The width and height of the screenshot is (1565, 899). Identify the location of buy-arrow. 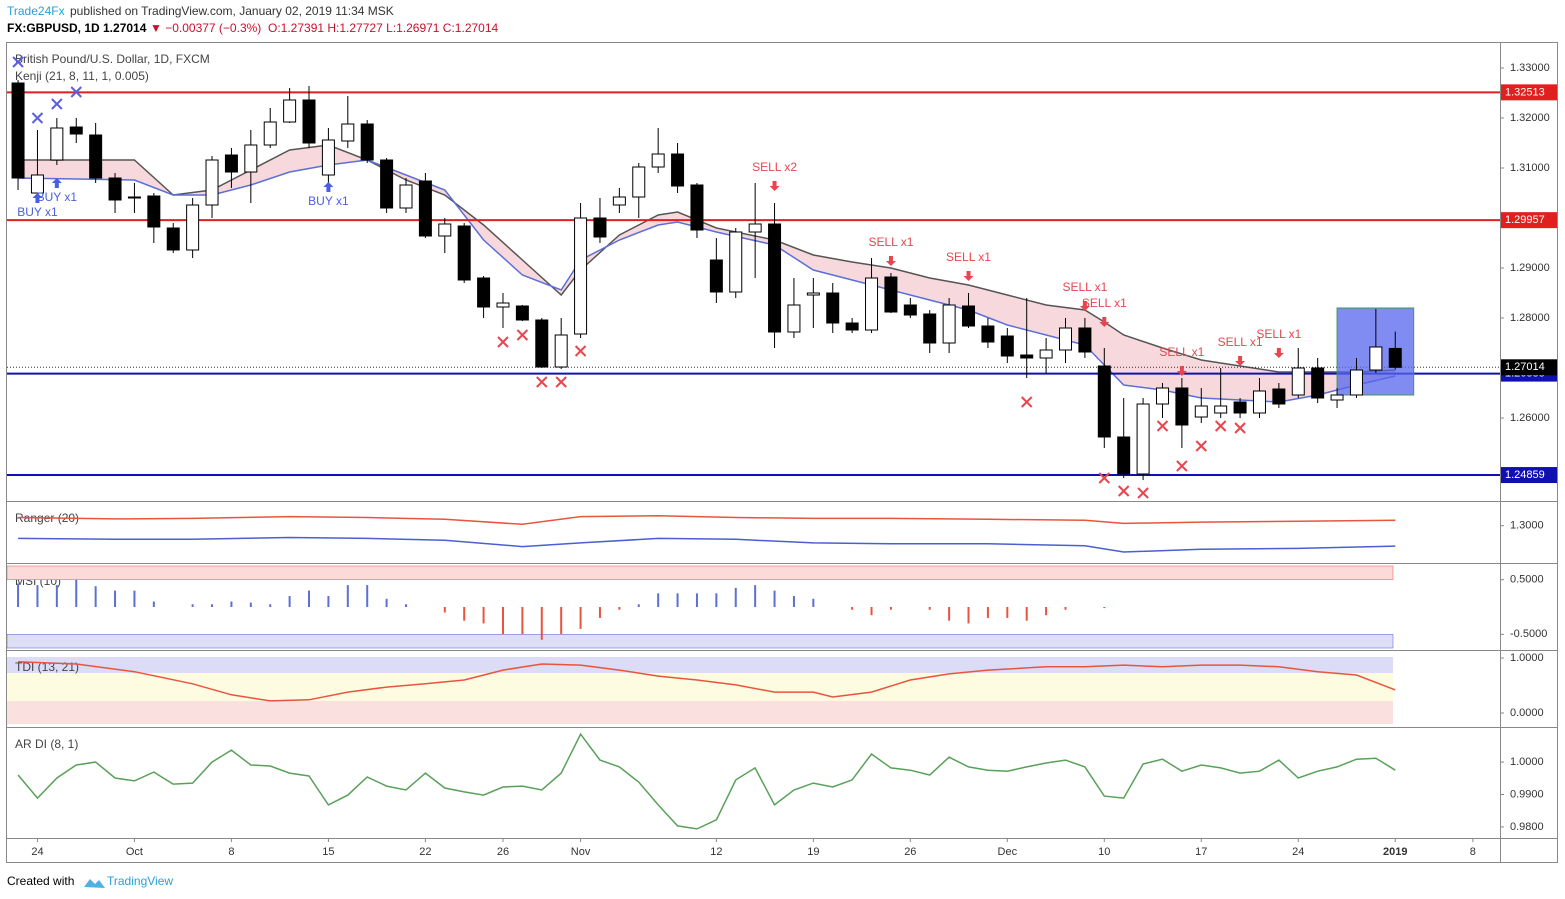
(56, 183).